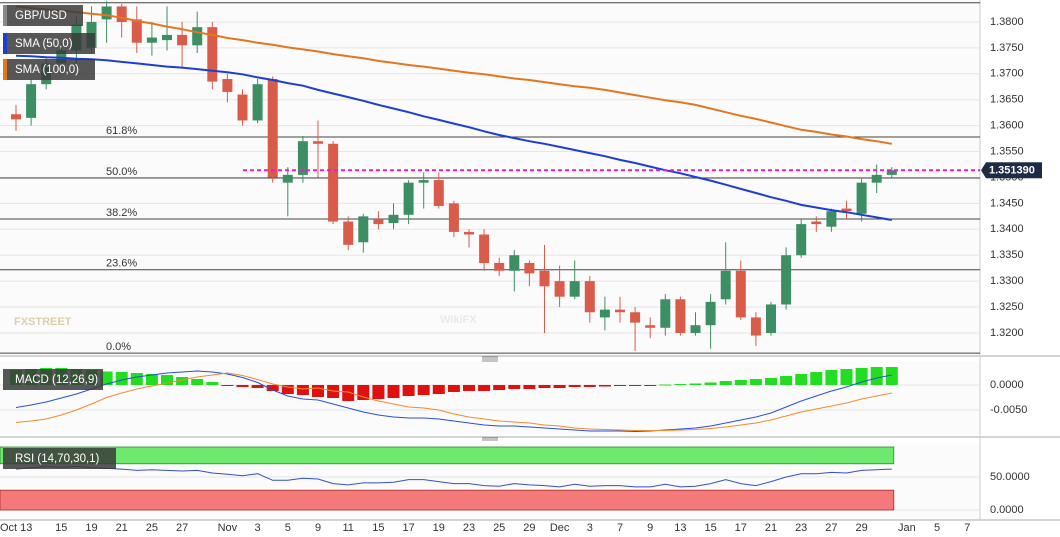  Describe the element at coordinates (121, 131) in the screenshot. I see `fib-label: 61.8%` at that location.